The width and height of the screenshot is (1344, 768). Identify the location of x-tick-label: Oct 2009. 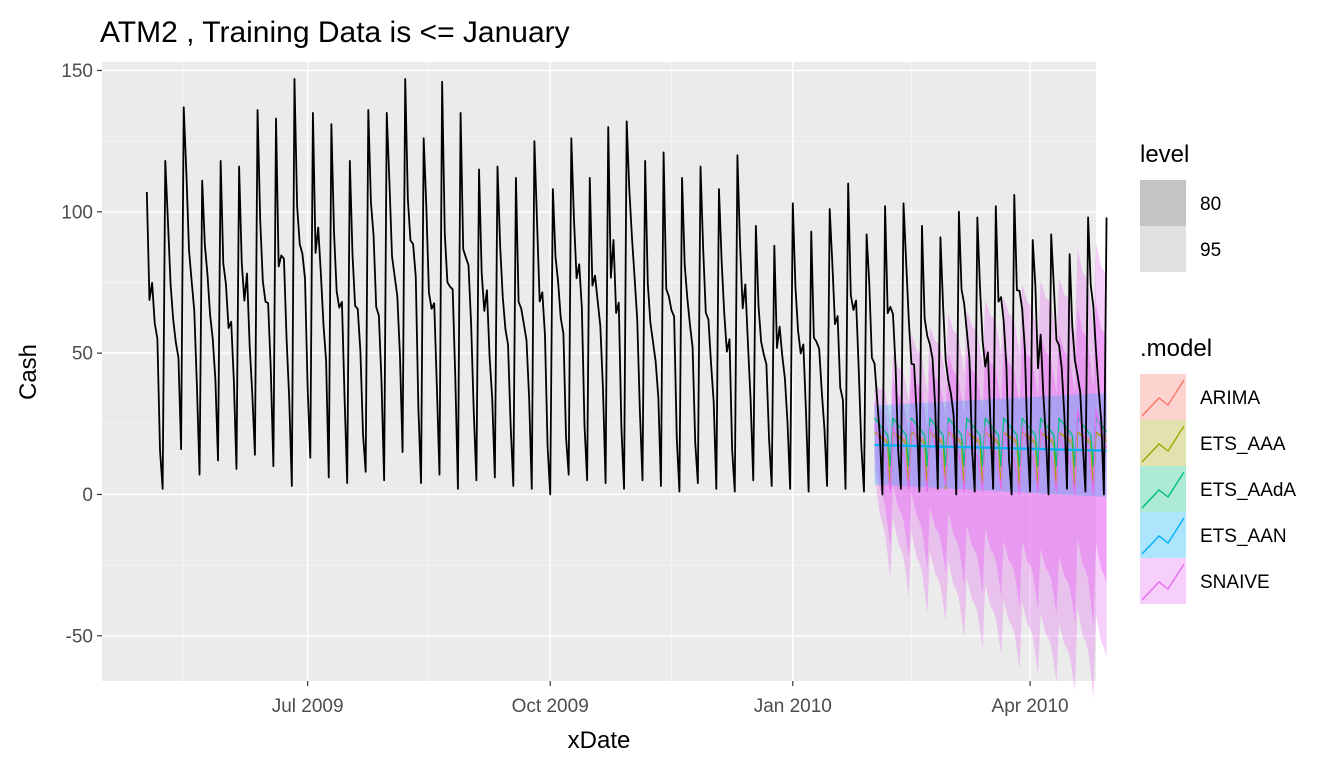
(550, 706).